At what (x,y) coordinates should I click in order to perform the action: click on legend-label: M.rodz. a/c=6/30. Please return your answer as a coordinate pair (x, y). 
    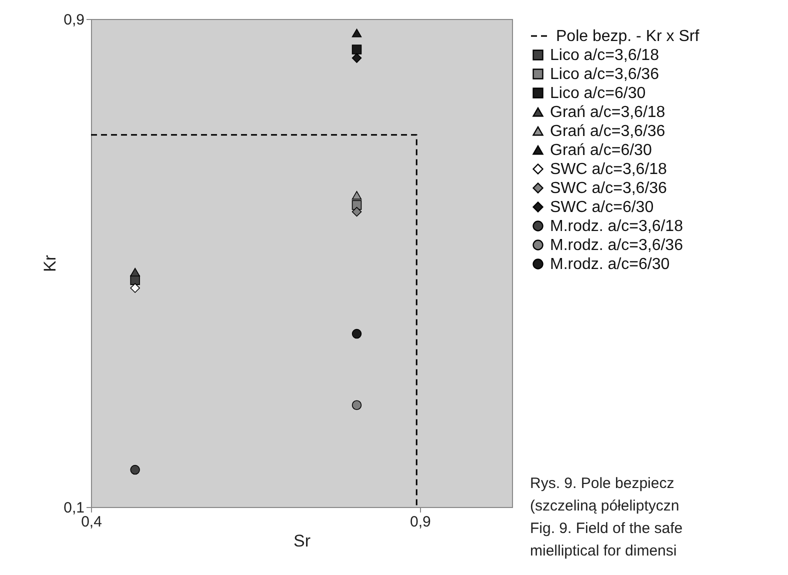
    Looking at the image, I should click on (610, 264).